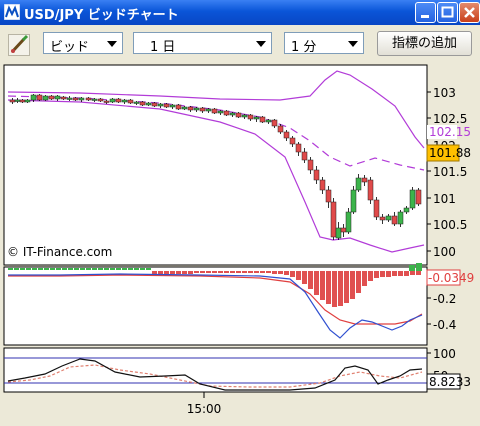 The height and width of the screenshot is (426, 480). I want to click on y-axis-tick-label: 100.5, so click(450, 225).